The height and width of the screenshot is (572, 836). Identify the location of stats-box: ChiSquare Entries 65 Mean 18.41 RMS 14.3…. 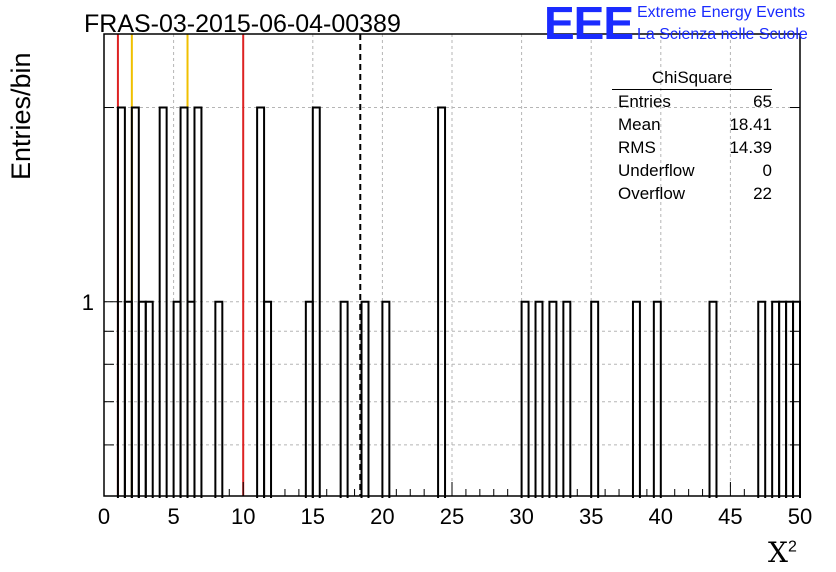
(696, 137).